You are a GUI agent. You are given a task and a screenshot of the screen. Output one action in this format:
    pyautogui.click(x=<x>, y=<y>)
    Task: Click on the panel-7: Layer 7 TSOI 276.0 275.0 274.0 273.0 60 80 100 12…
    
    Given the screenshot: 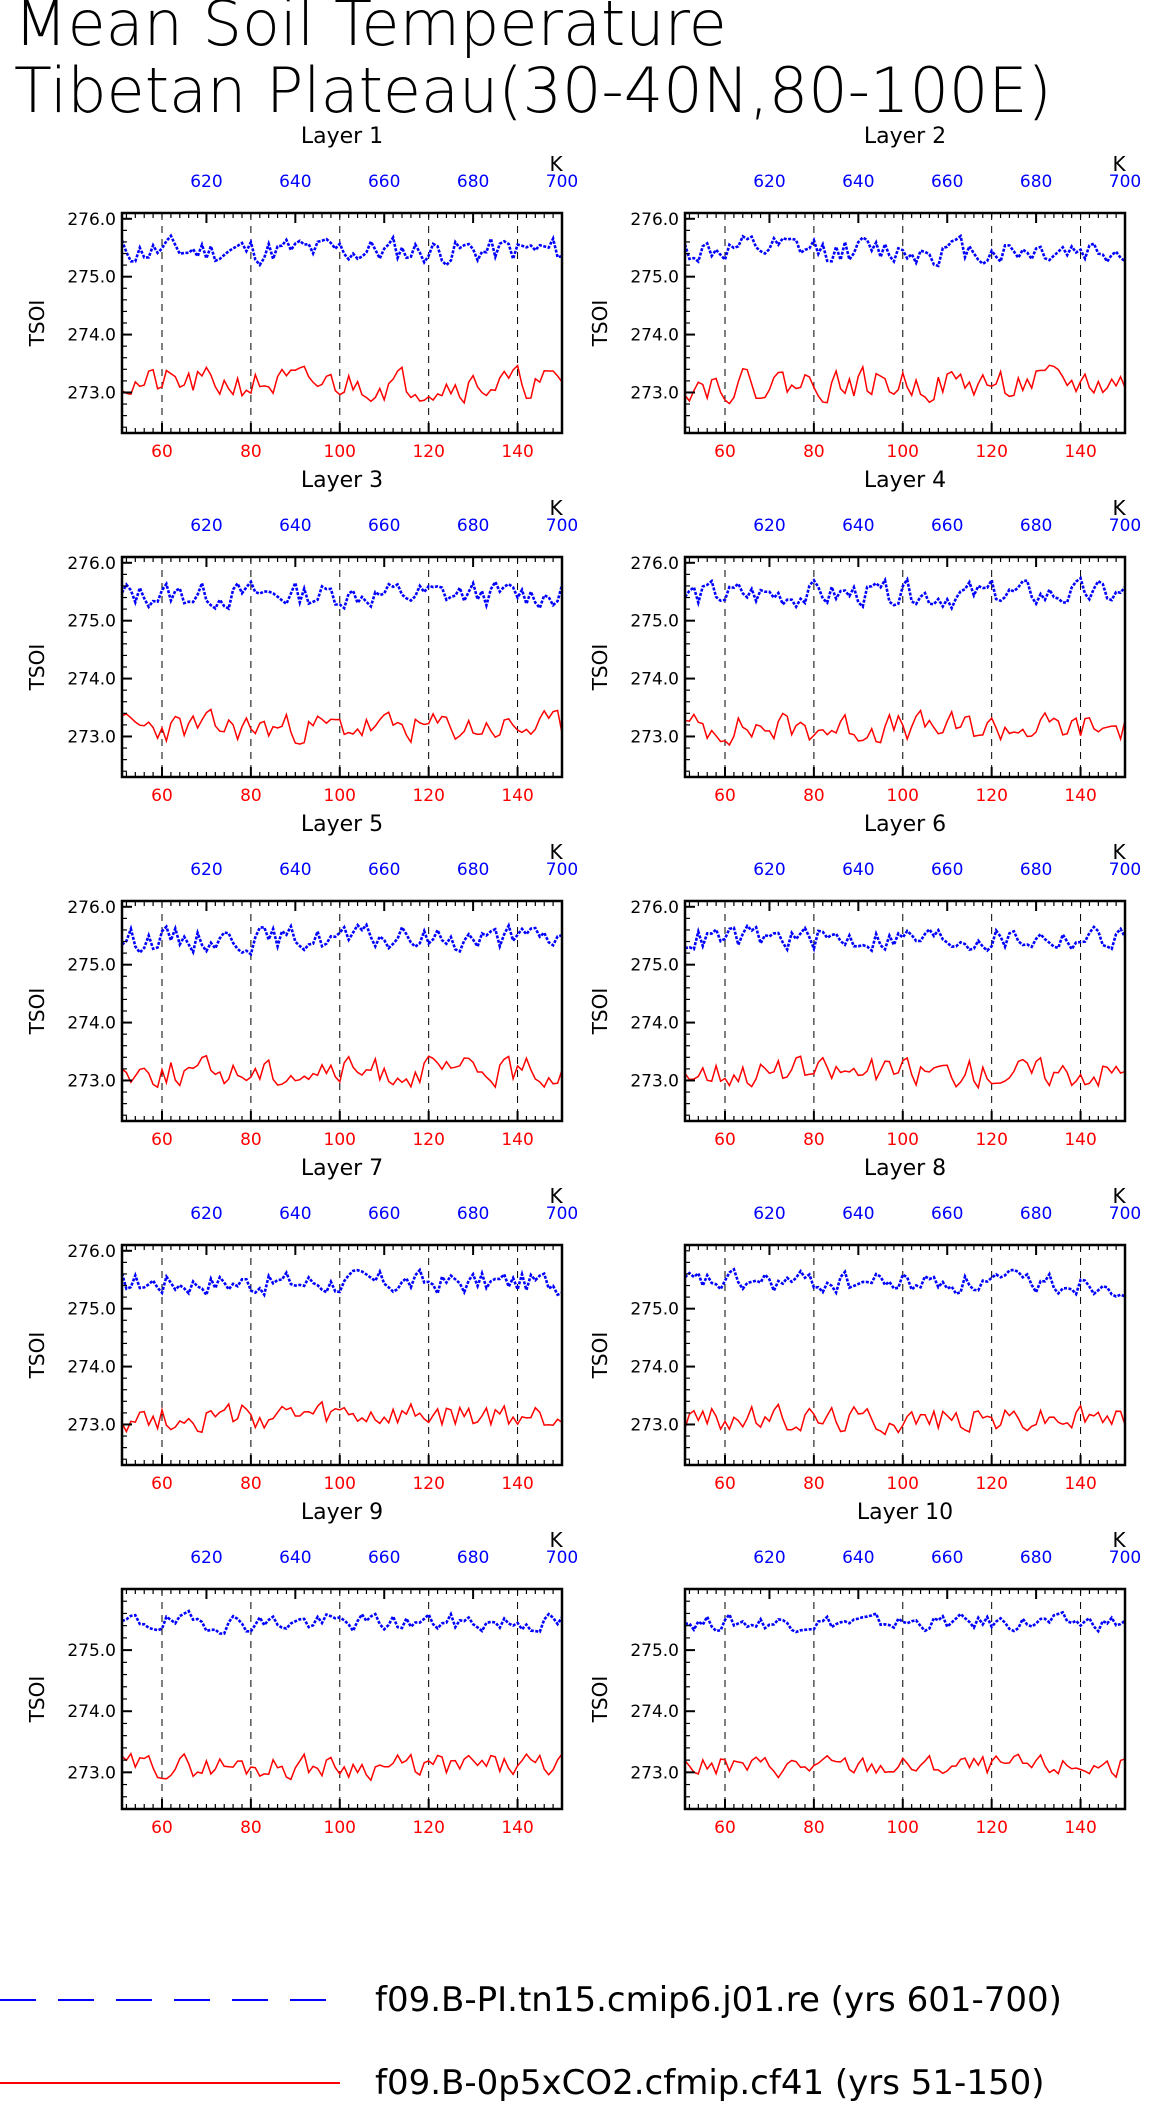 What is the action you would take?
    pyautogui.click(x=301, y=1325)
    